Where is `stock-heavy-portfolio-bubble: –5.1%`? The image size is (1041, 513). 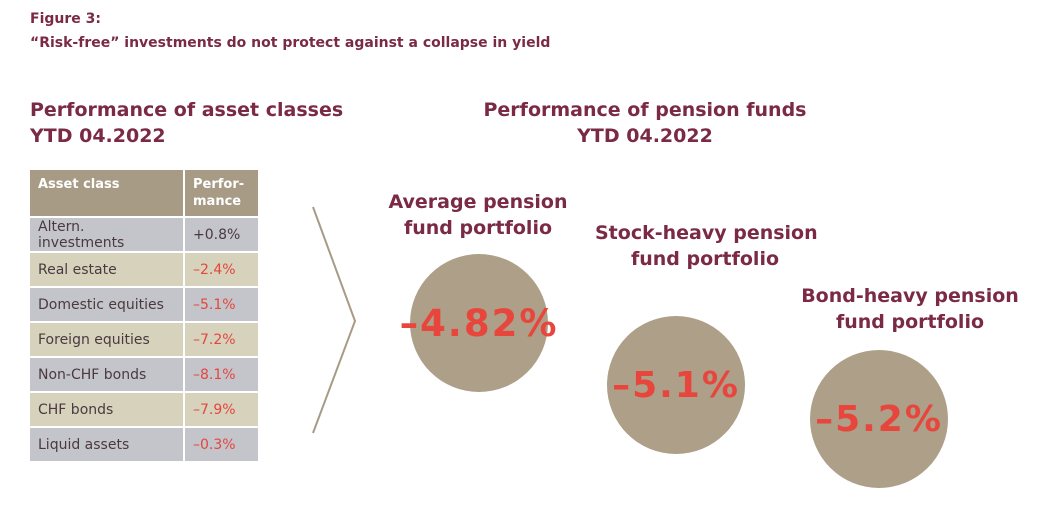 stock-heavy-portfolio-bubble: –5.1% is located at coordinates (676, 385).